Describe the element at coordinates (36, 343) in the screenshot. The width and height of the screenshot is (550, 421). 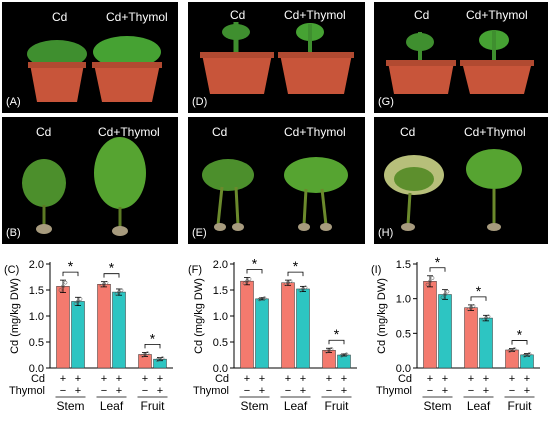
I see `y-tick-label: 0.5` at that location.